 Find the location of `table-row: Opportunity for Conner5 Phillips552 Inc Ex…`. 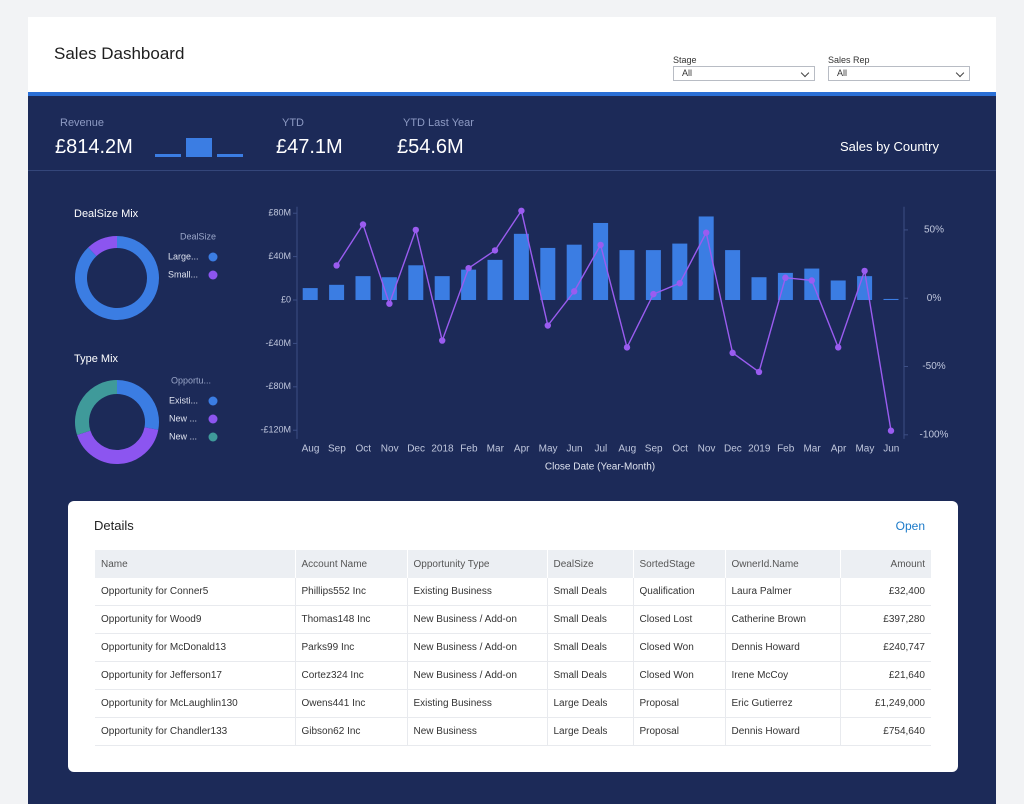

table-row: Opportunity for Conner5 Phillips552 Inc Ex… is located at coordinates (513, 592).